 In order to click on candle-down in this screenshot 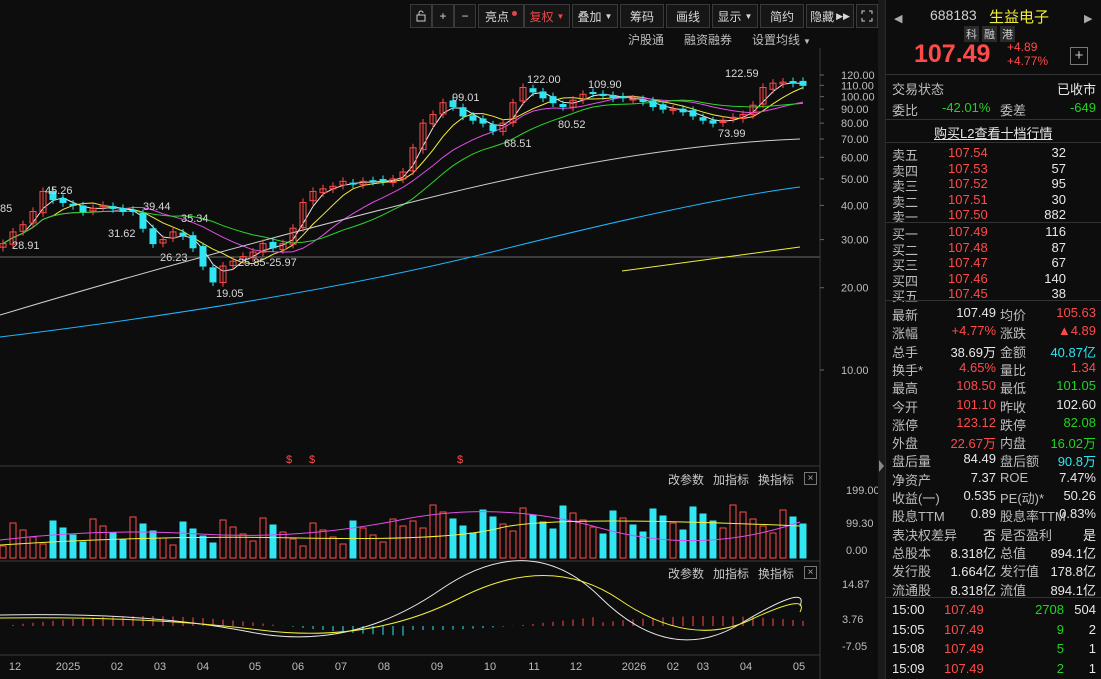, I will do `click(373, 181)`.